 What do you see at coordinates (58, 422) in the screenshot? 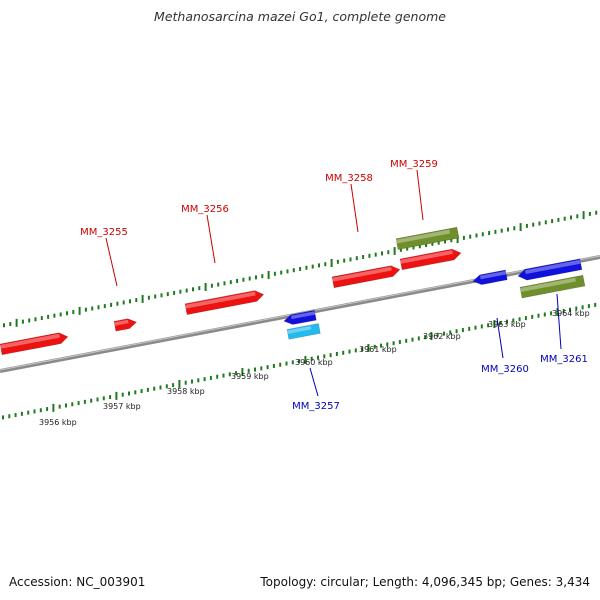
I see `ruler-label: 3956 kbp` at bounding box center [58, 422].